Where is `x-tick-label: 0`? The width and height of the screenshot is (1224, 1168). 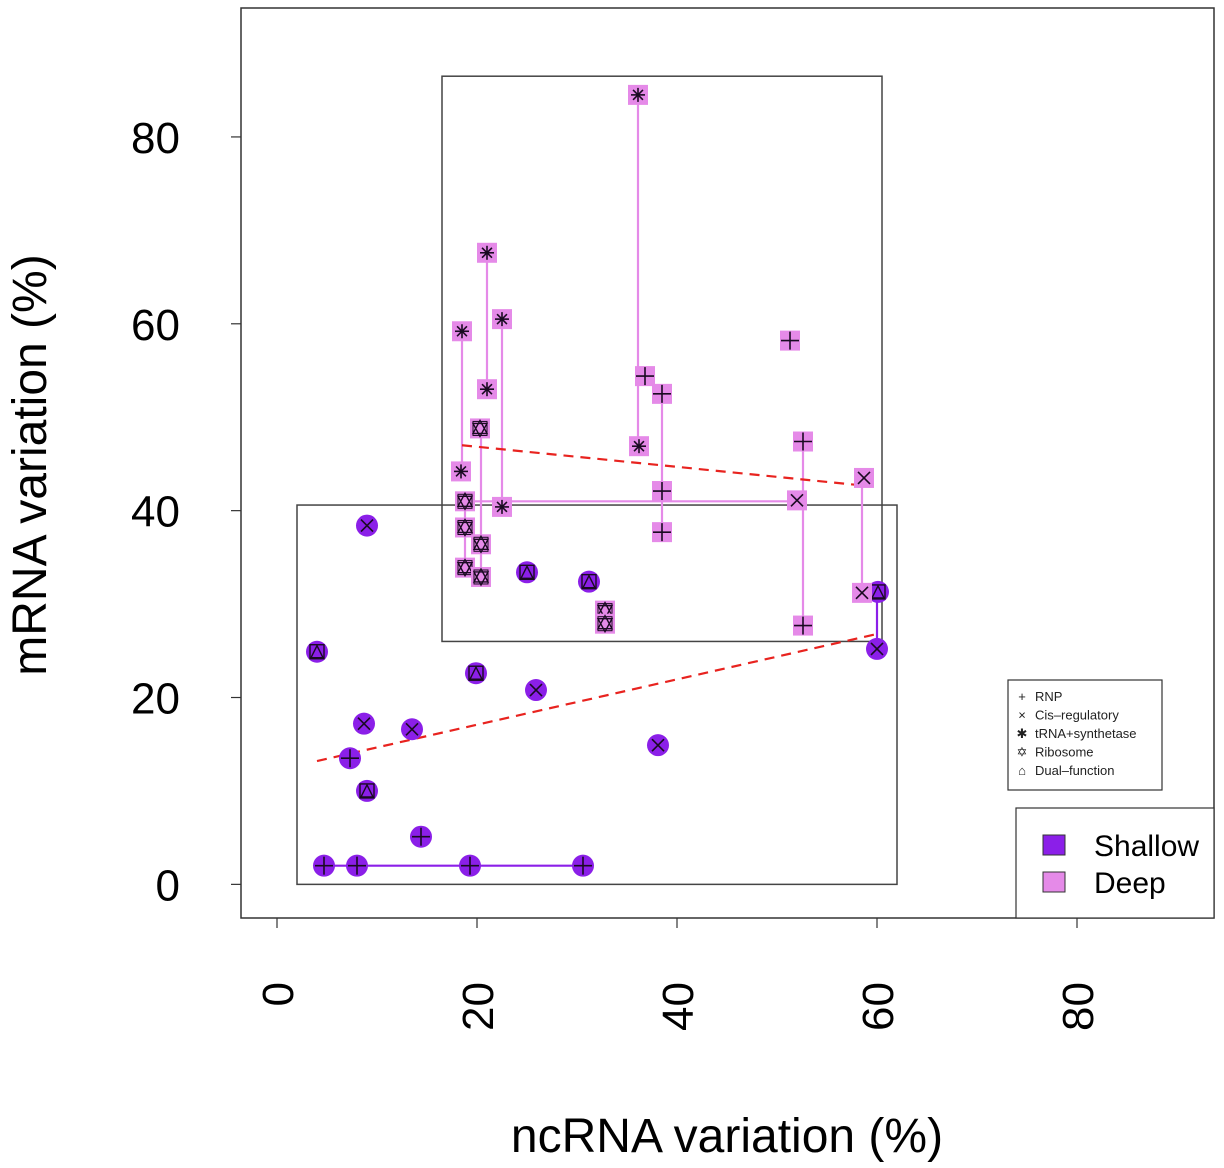
x-tick-label: 0 is located at coordinates (278, 994).